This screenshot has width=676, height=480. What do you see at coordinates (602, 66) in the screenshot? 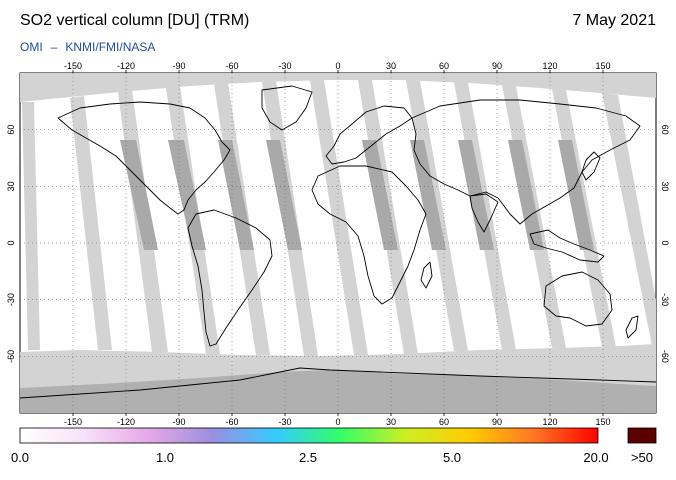
I see `lon-tick-label-top: 150` at bounding box center [602, 66].